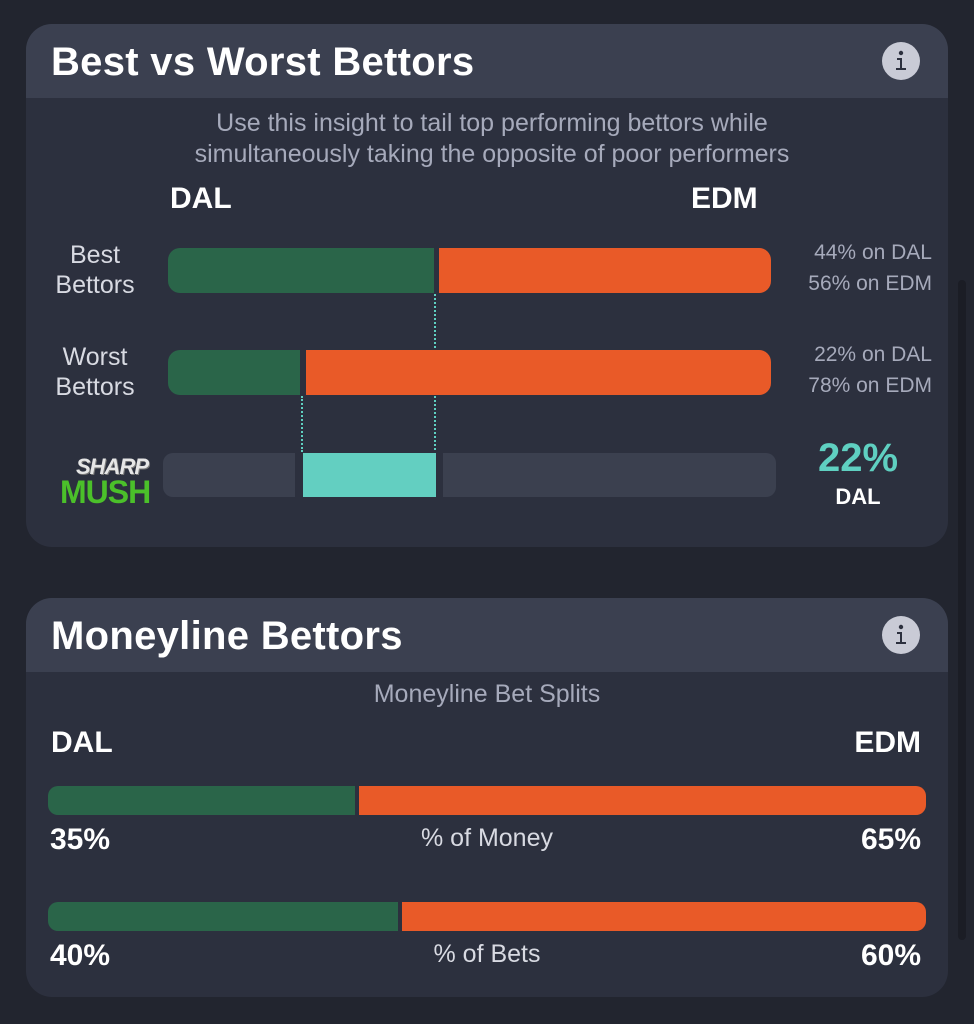  Describe the element at coordinates (105, 492) in the screenshot. I see `logo-mush-text: MUSH` at that location.